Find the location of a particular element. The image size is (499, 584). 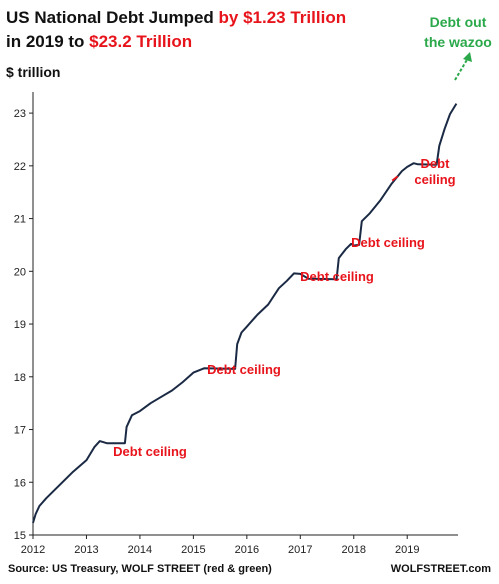

x-tick-label: 2018 is located at coordinates (354, 550).